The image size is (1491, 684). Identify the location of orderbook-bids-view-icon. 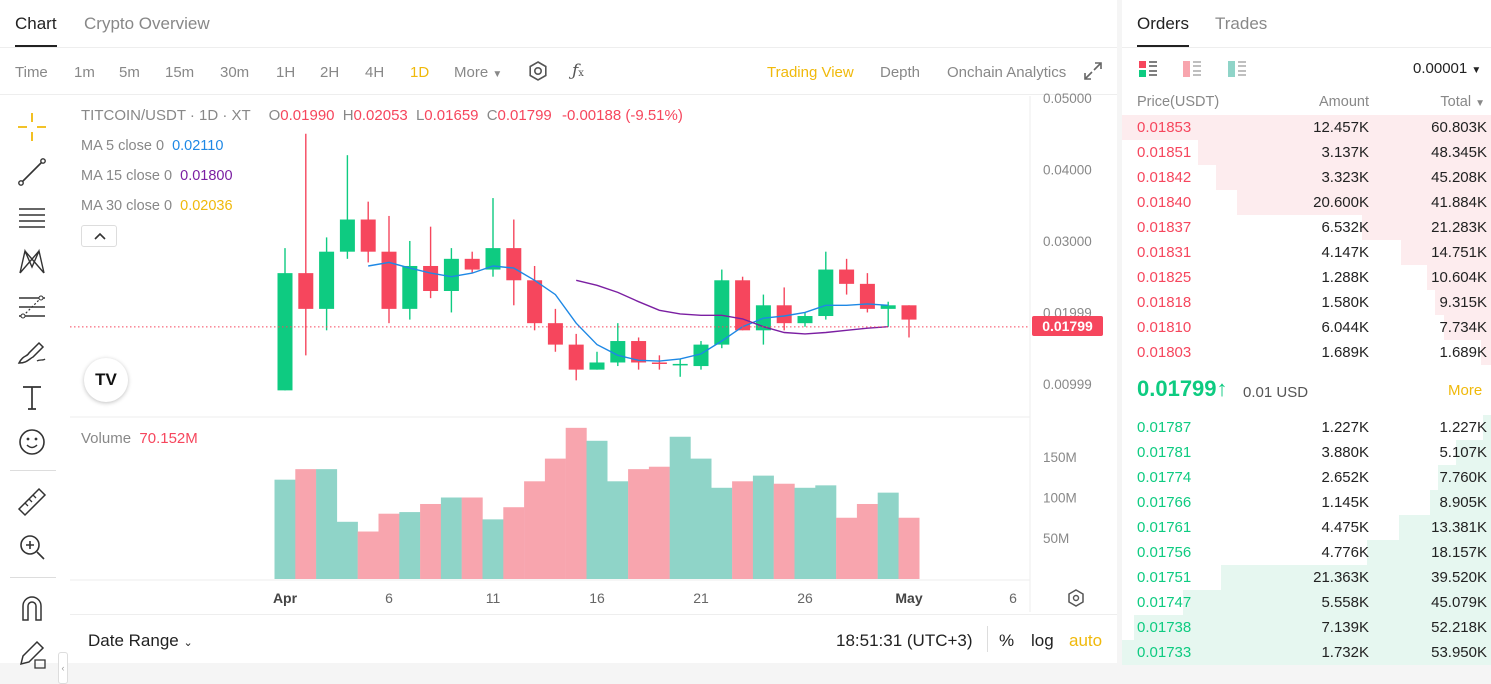
(1237, 69).